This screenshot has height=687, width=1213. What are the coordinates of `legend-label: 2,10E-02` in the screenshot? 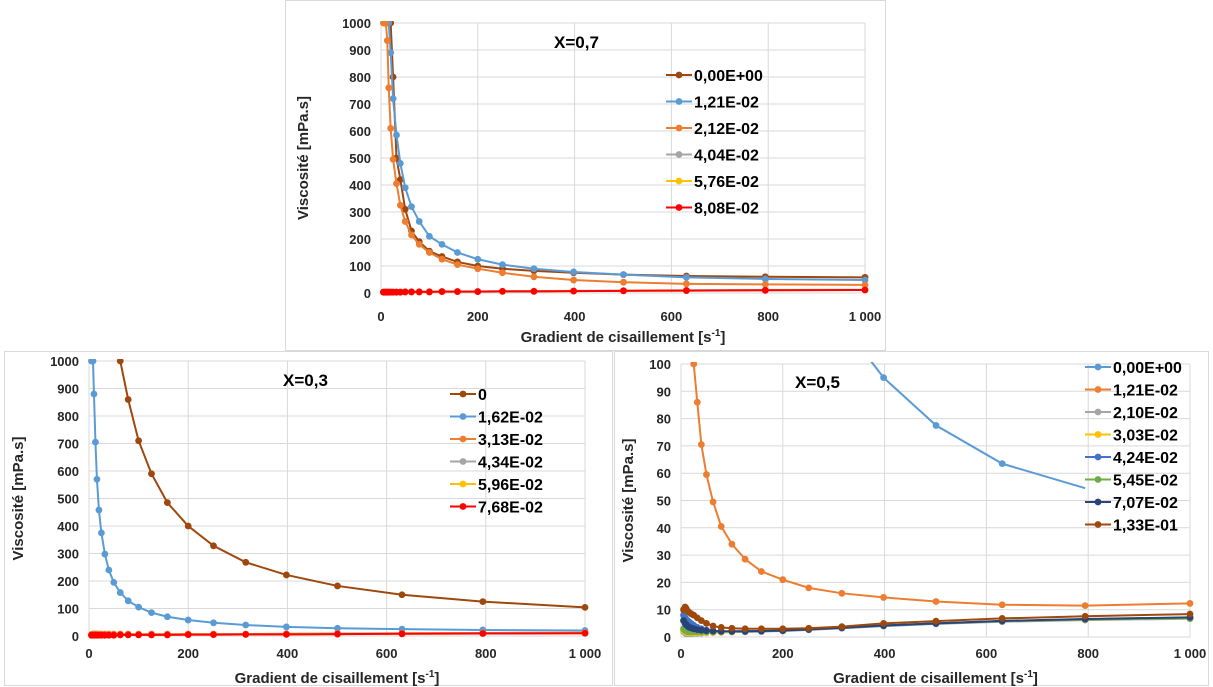 It's located at (1145, 413).